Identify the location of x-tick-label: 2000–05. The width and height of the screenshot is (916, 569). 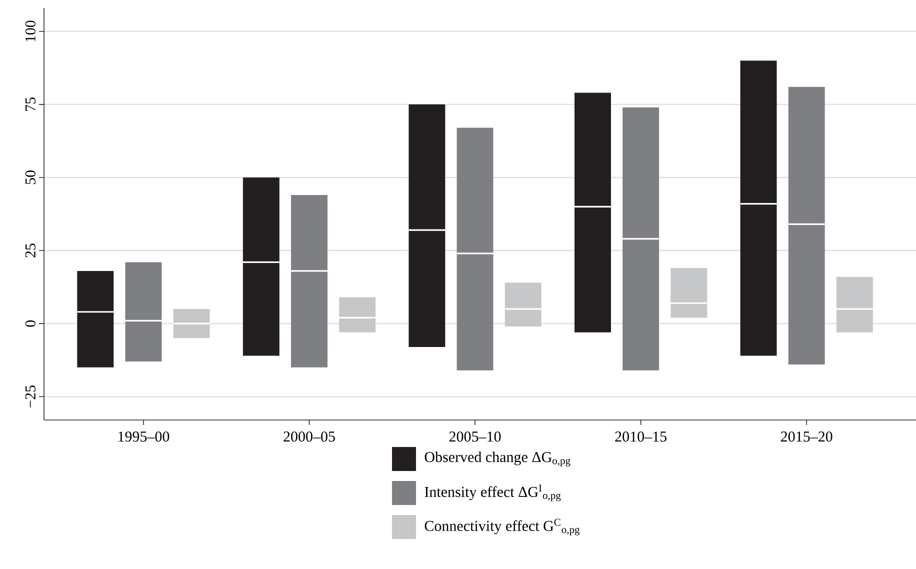
(309, 437).